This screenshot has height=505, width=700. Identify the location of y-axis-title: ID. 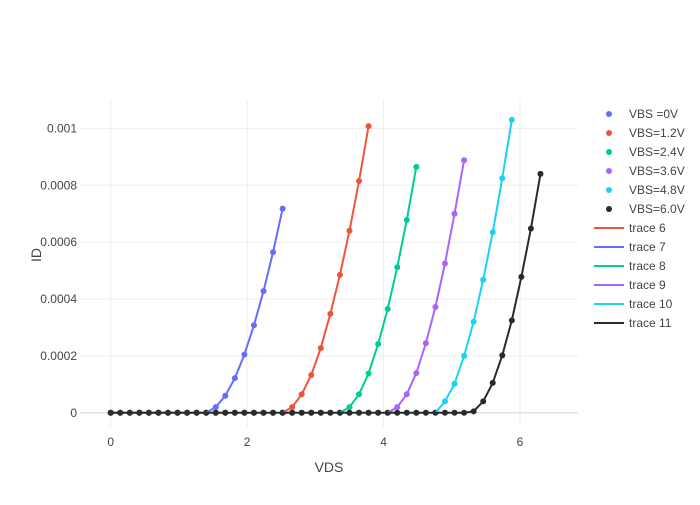
(36, 255).